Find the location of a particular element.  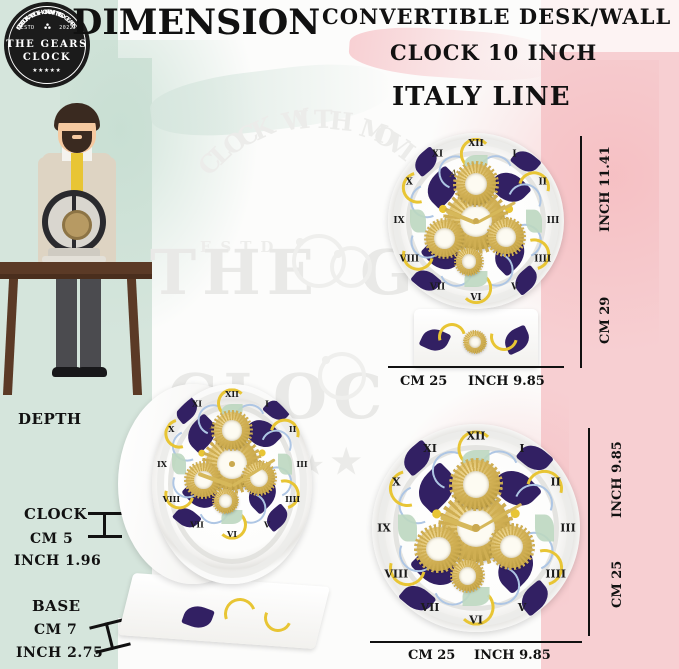

badge-estd-left: ESTD is located at coordinates (27, 28).